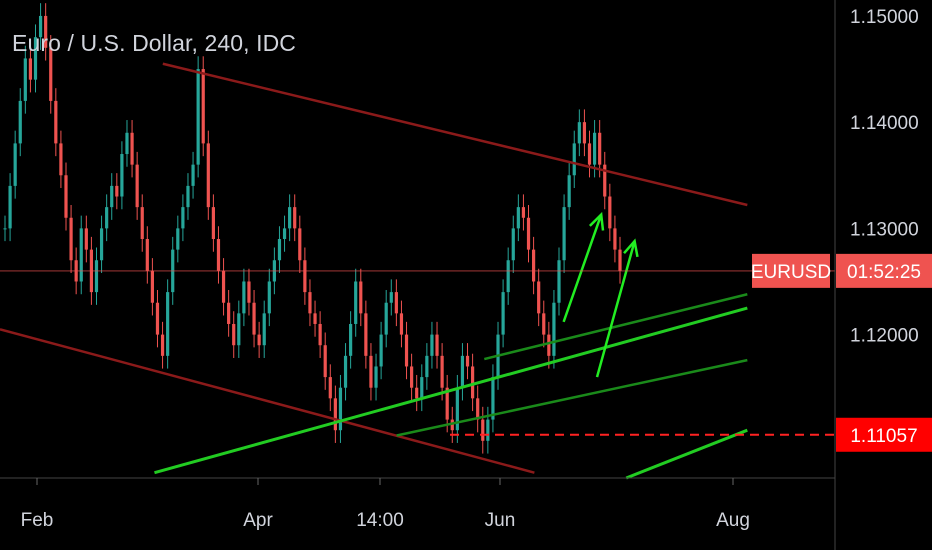 This screenshot has width=932, height=550. I want to click on support-box: 1.11057, so click(884, 434).